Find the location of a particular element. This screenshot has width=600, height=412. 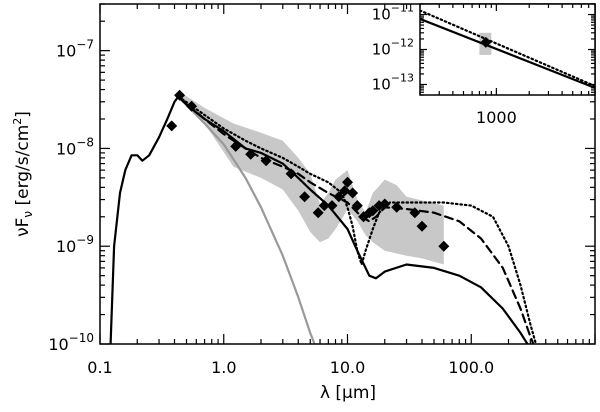

inset-x-tick-labels: 1000 is located at coordinates (496, 117).